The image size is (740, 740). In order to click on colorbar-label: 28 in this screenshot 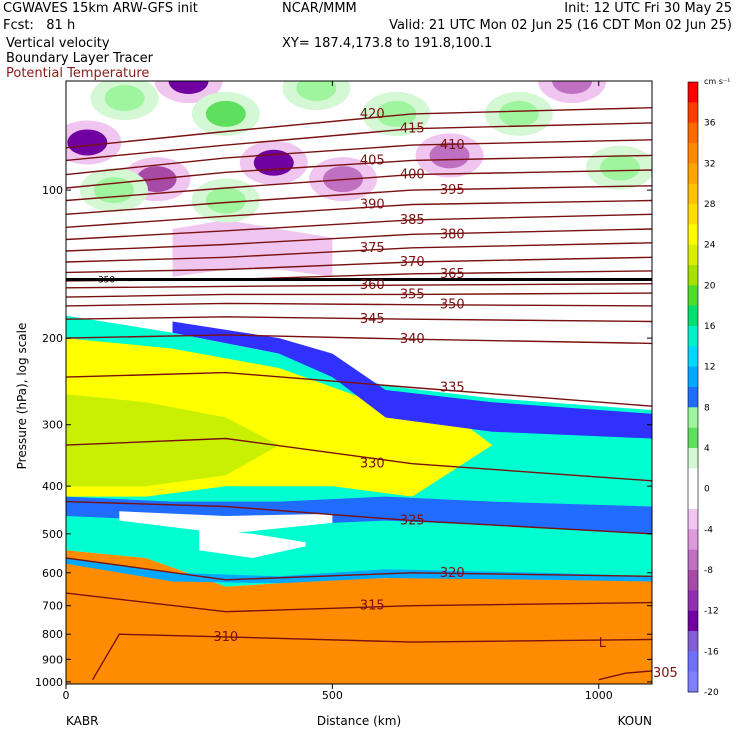, I will do `click(710, 205)`.